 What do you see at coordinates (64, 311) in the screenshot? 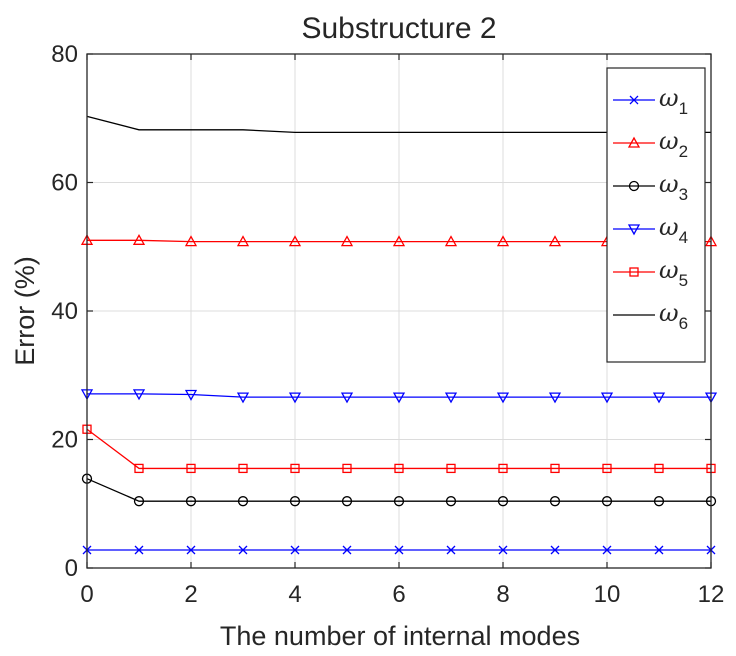
I see `y-tick-label: 40` at bounding box center [64, 311].